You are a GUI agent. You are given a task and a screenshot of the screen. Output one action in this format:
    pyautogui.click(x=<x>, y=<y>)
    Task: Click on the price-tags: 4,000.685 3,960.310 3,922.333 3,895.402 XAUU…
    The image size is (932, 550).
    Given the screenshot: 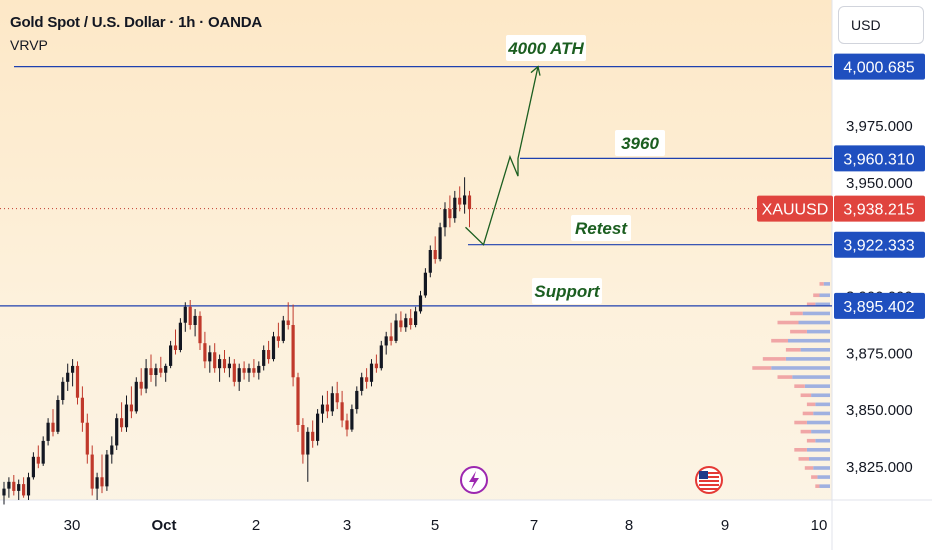 What is the action you would take?
    pyautogui.click(x=841, y=186)
    